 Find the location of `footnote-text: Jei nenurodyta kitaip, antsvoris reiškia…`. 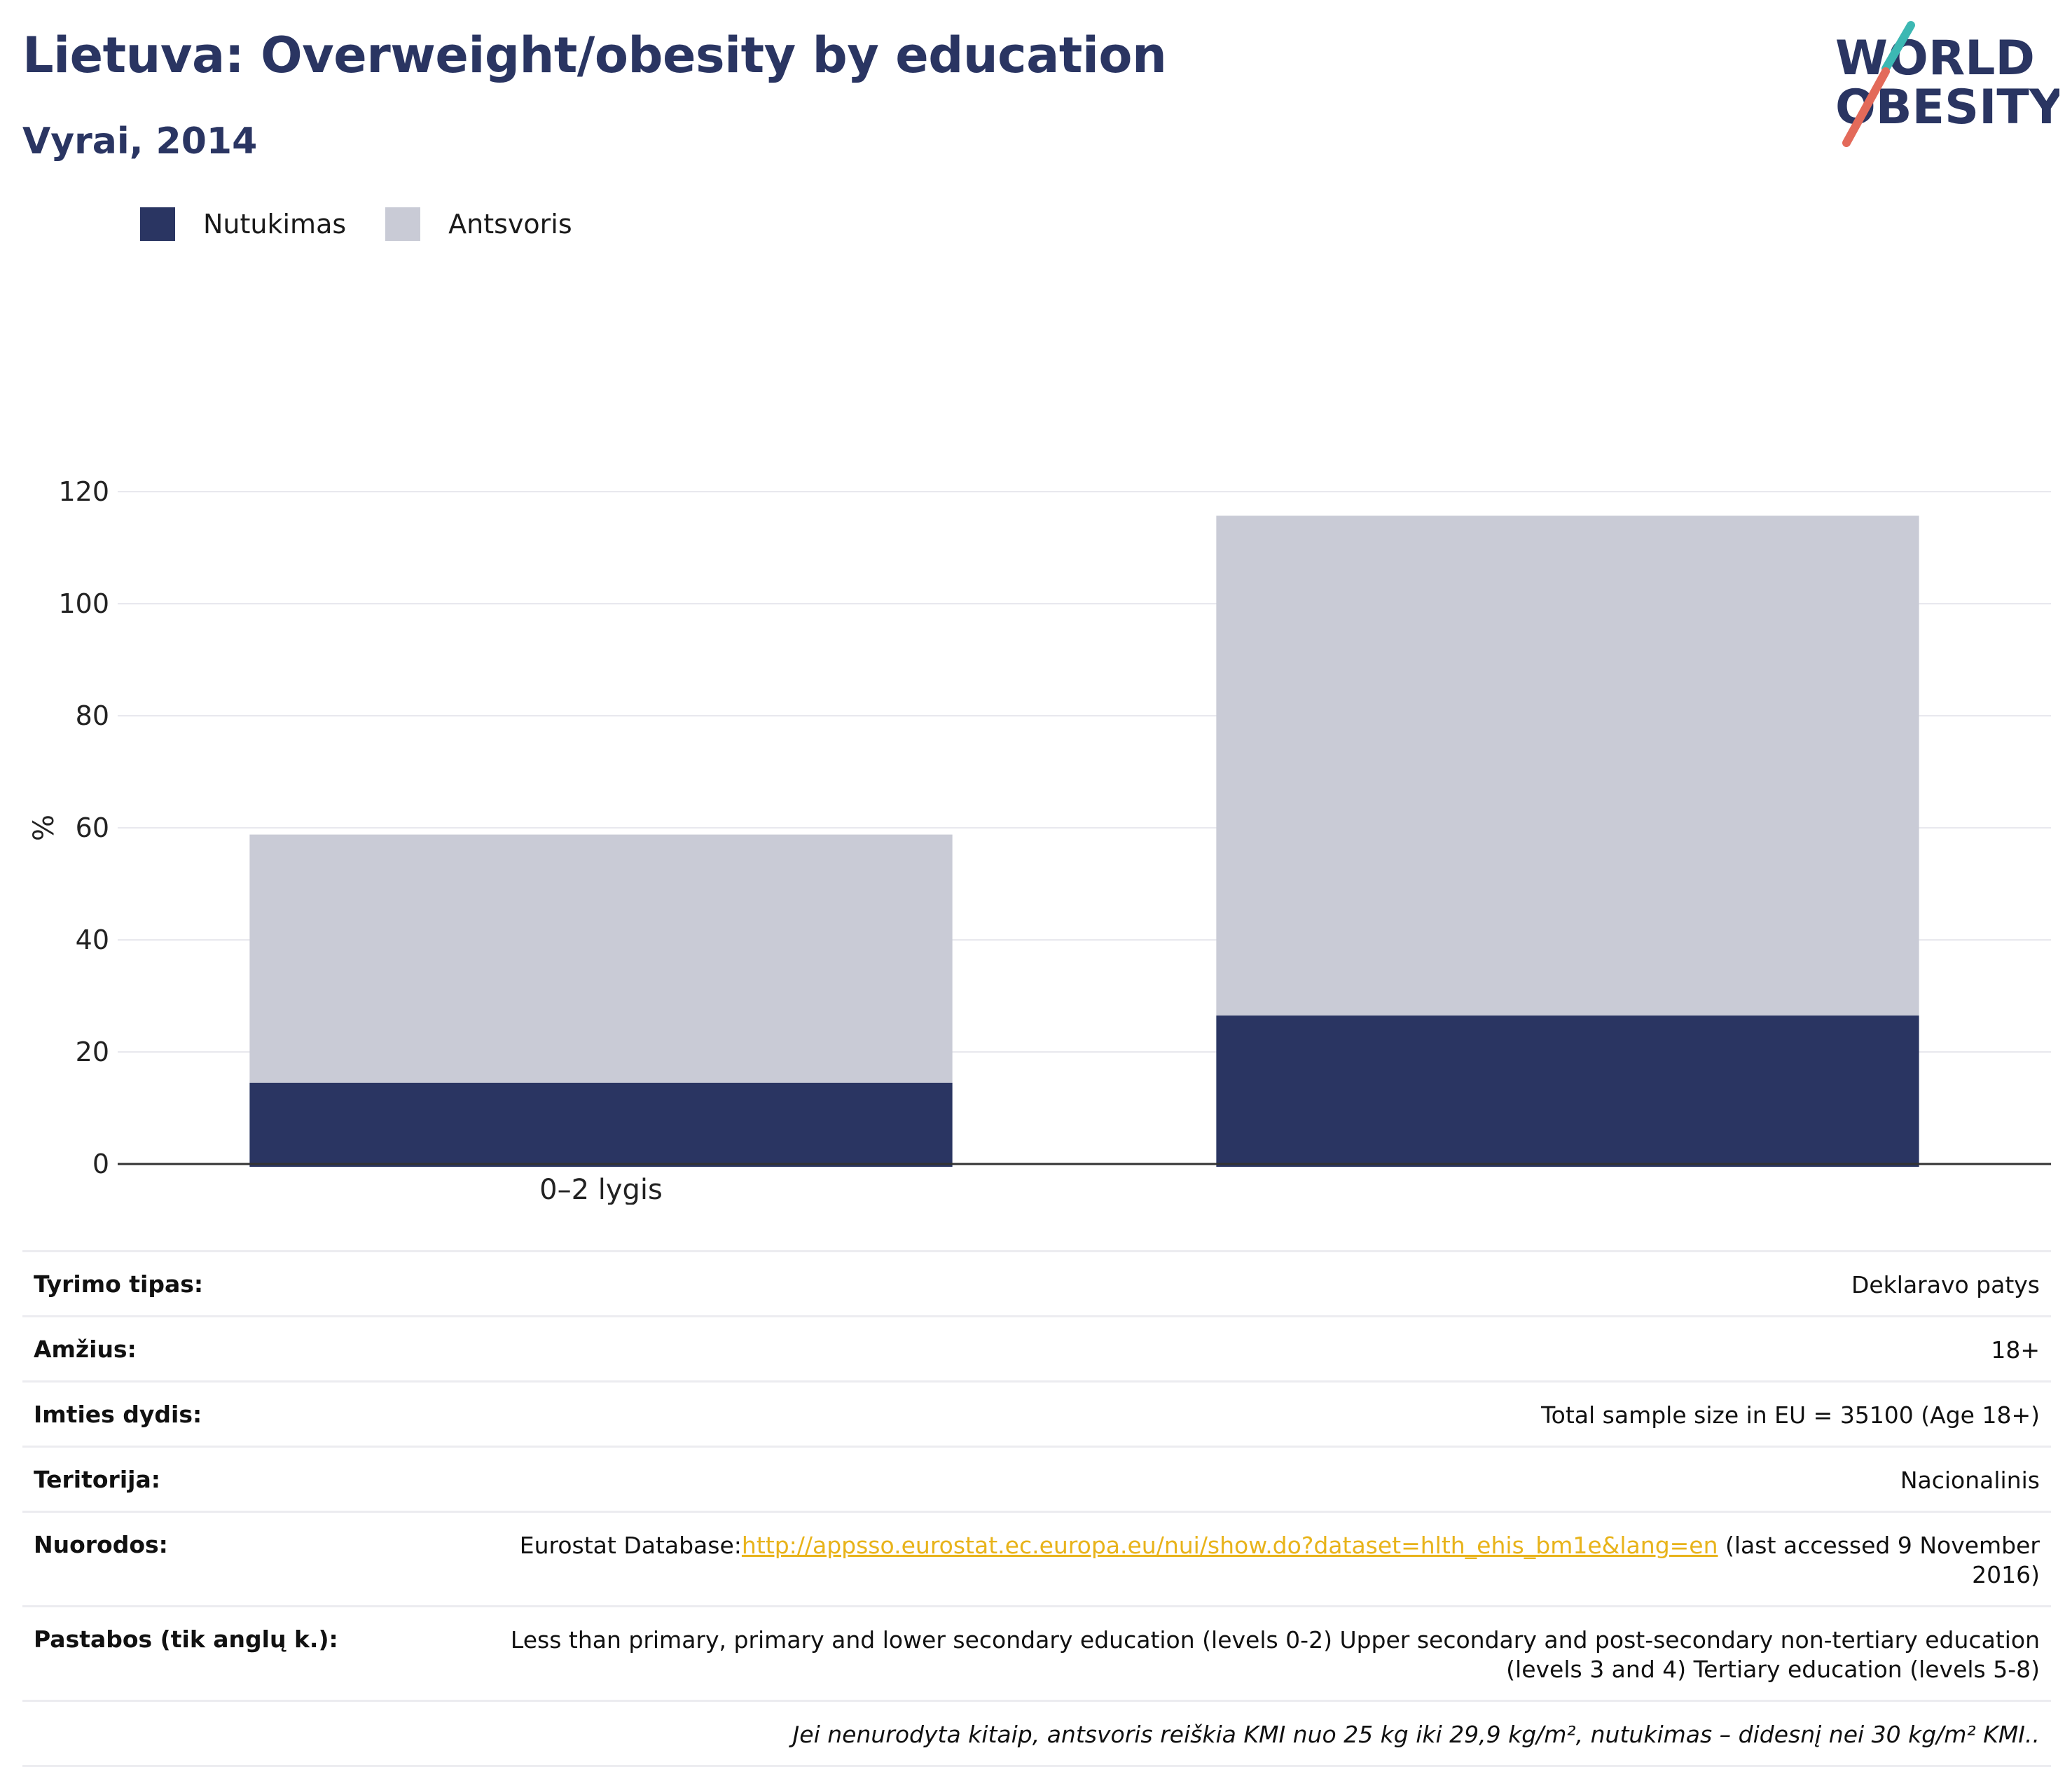

footnote-text: Jei nenurodyta kitaip, antsvoris reiškia… is located at coordinates (1416, 1734).